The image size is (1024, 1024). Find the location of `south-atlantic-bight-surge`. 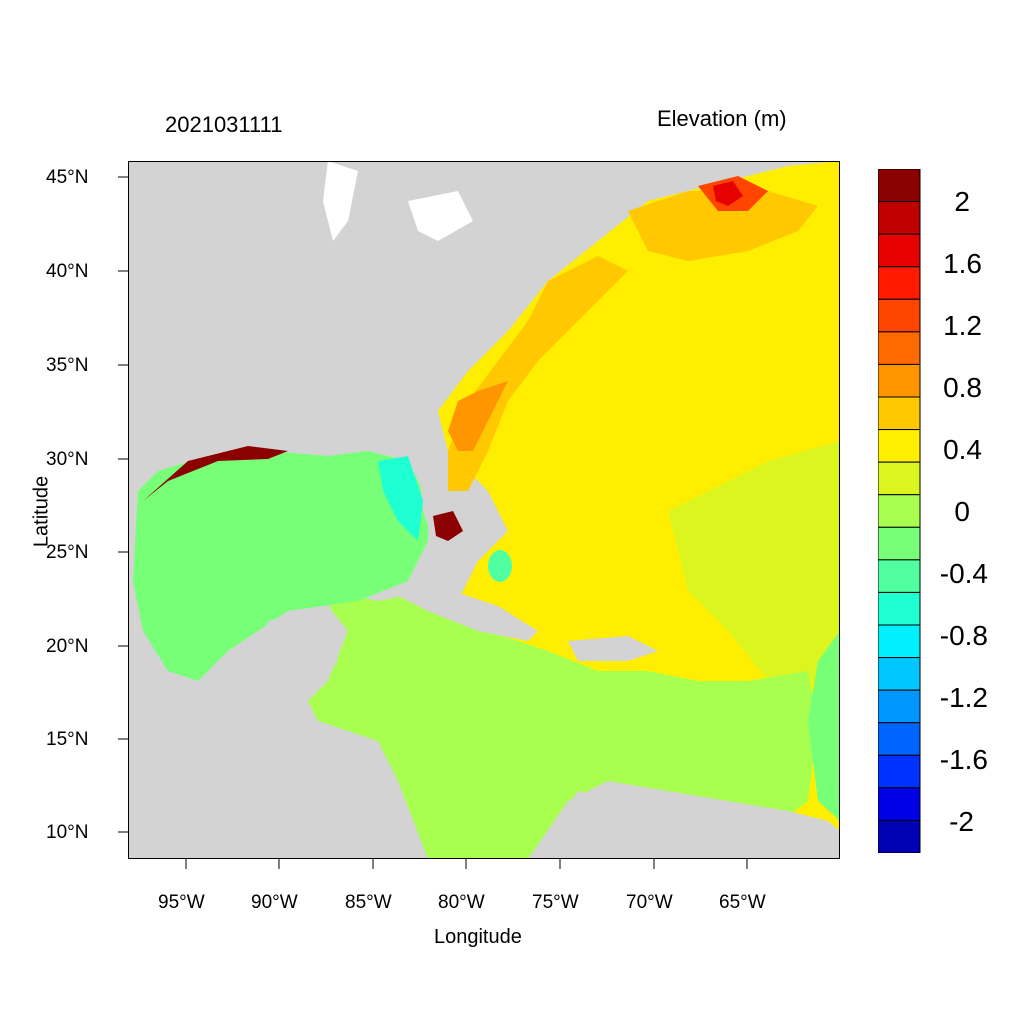

south-atlantic-bight-surge is located at coordinates (478, 416).